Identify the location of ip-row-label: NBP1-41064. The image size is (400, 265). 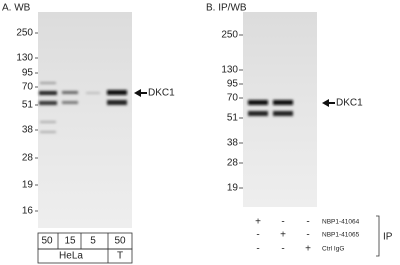
(341, 222).